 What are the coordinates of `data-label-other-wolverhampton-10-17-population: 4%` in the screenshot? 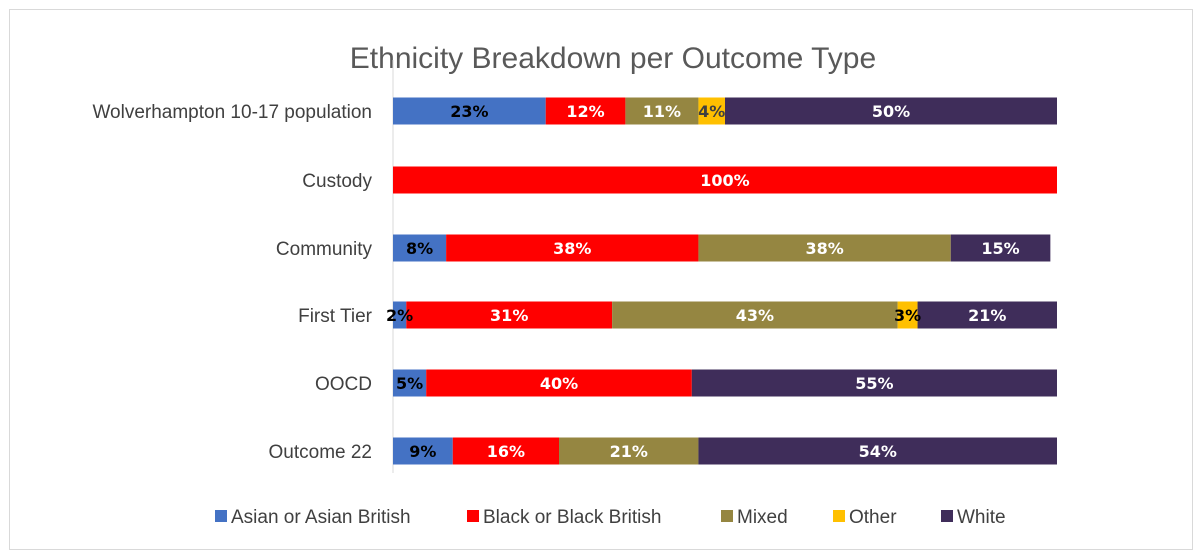 It's located at (711, 111).